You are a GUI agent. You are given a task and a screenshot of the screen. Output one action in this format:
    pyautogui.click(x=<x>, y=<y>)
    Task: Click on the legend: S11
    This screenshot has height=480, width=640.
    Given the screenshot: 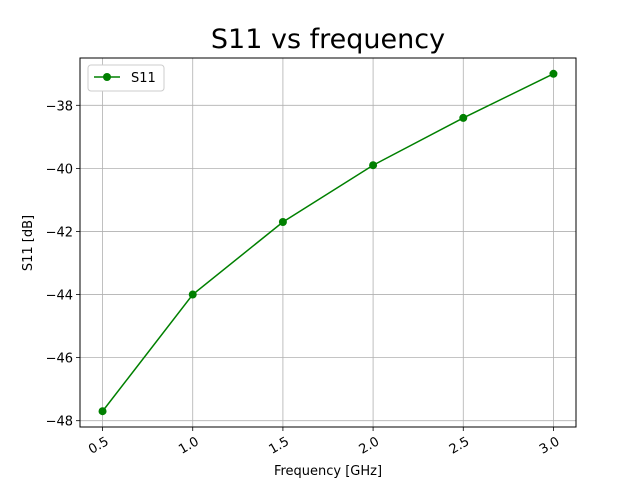 What is the action you would take?
    pyautogui.click(x=126, y=78)
    